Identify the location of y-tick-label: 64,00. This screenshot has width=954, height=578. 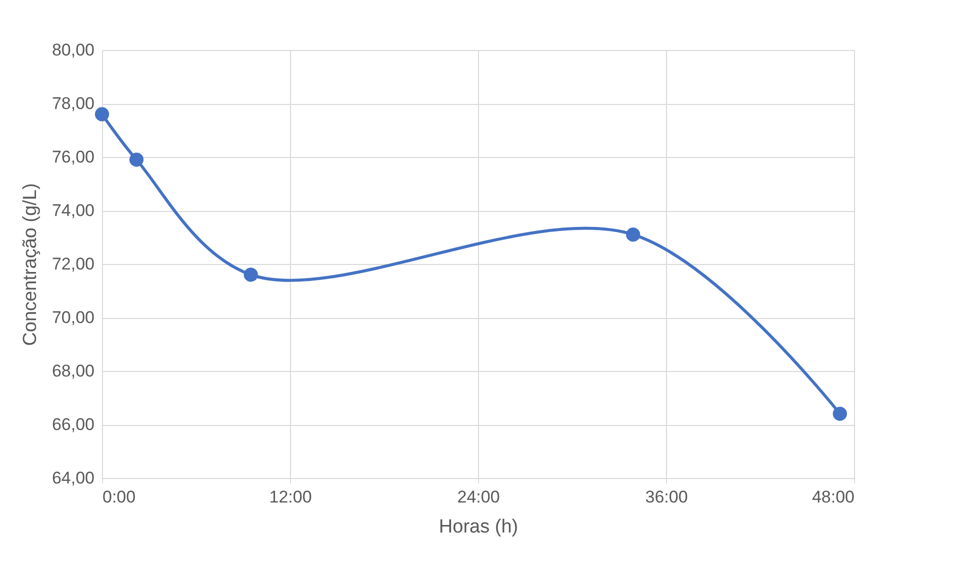
(73, 478).